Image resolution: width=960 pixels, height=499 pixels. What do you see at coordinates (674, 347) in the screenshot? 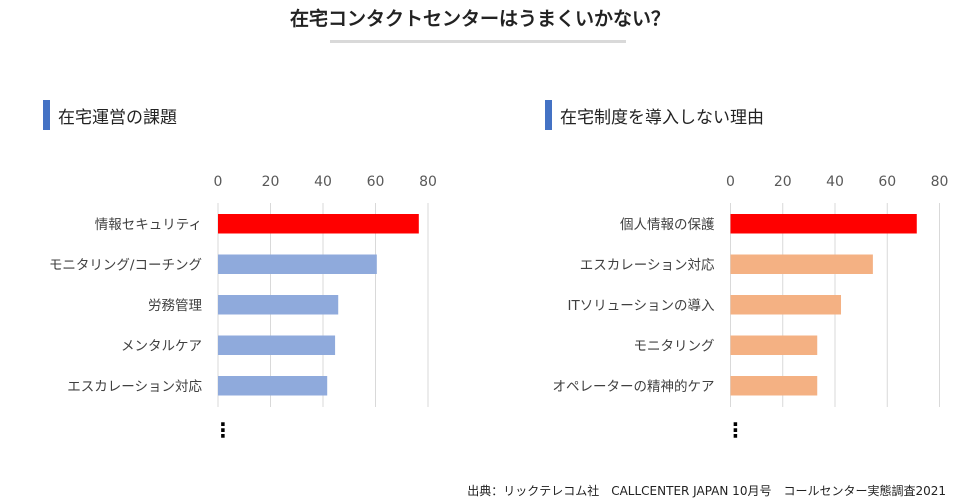
I see `category-label: モニタリング` at bounding box center [674, 347].